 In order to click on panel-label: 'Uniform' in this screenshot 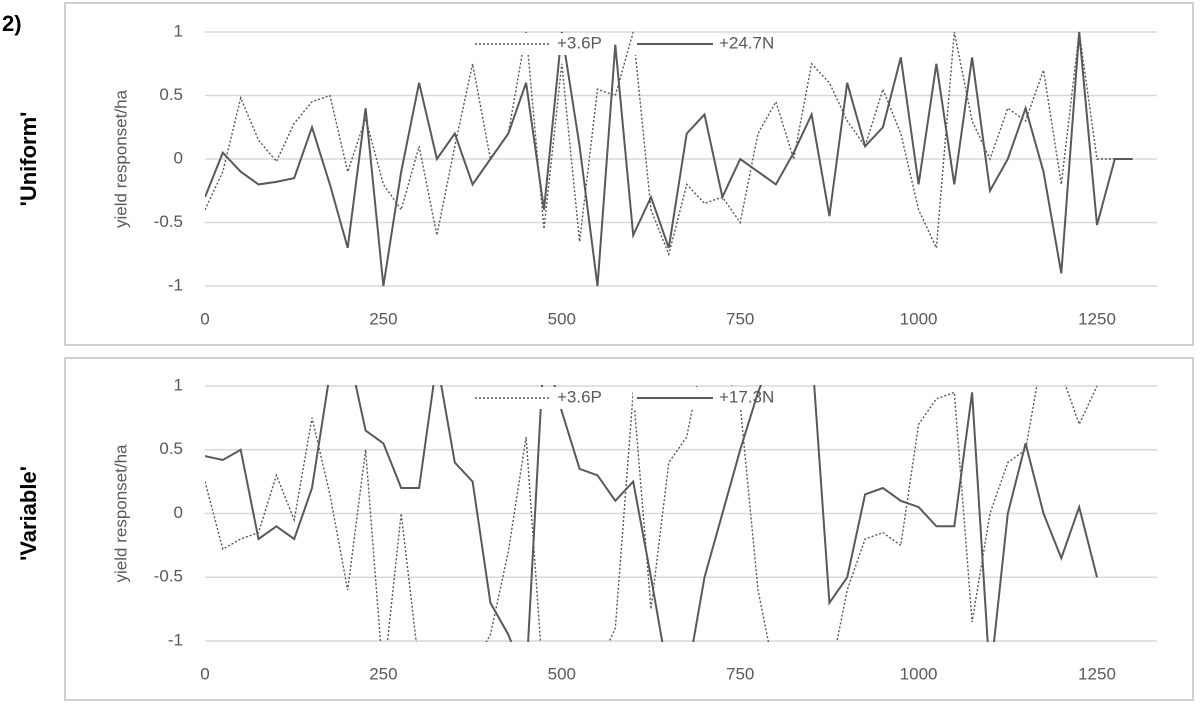, I will do `click(28, 159)`.